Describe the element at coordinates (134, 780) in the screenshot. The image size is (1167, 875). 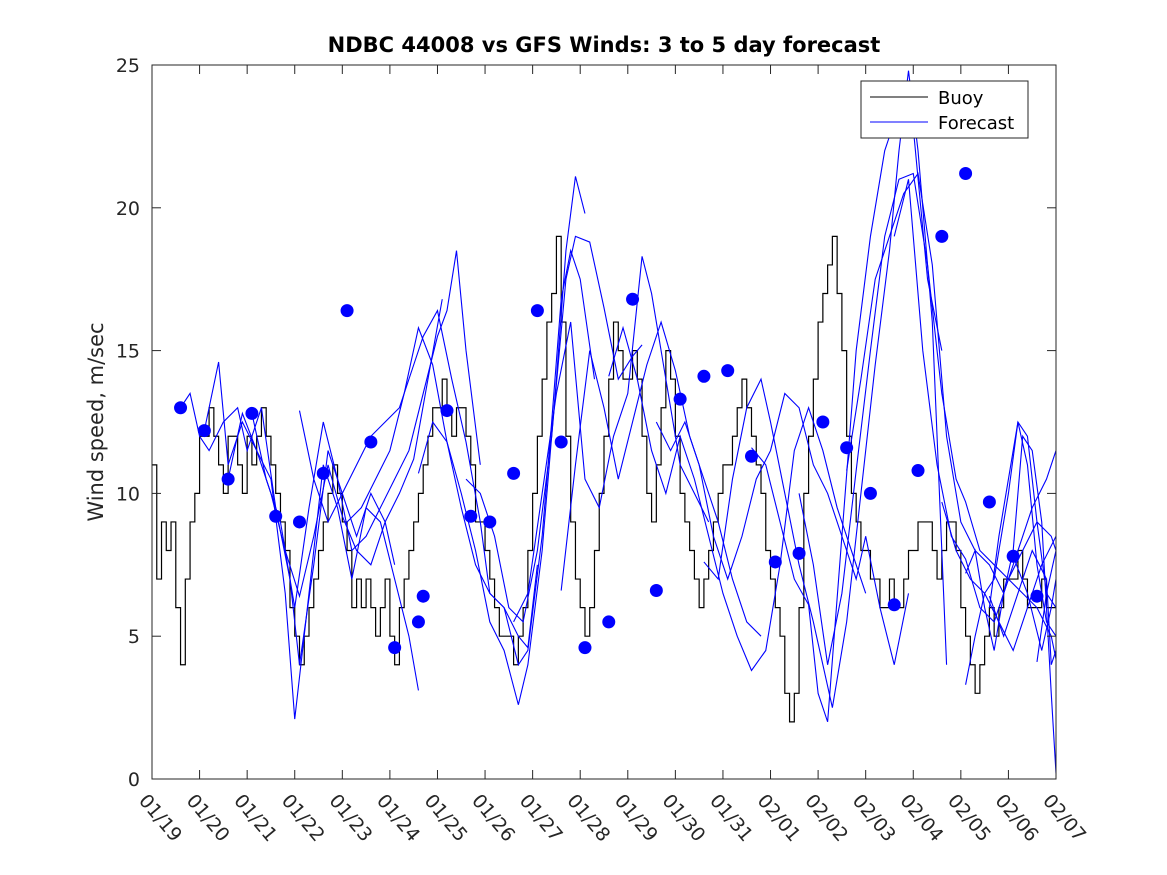
I see `y-tick-label: 0` at that location.